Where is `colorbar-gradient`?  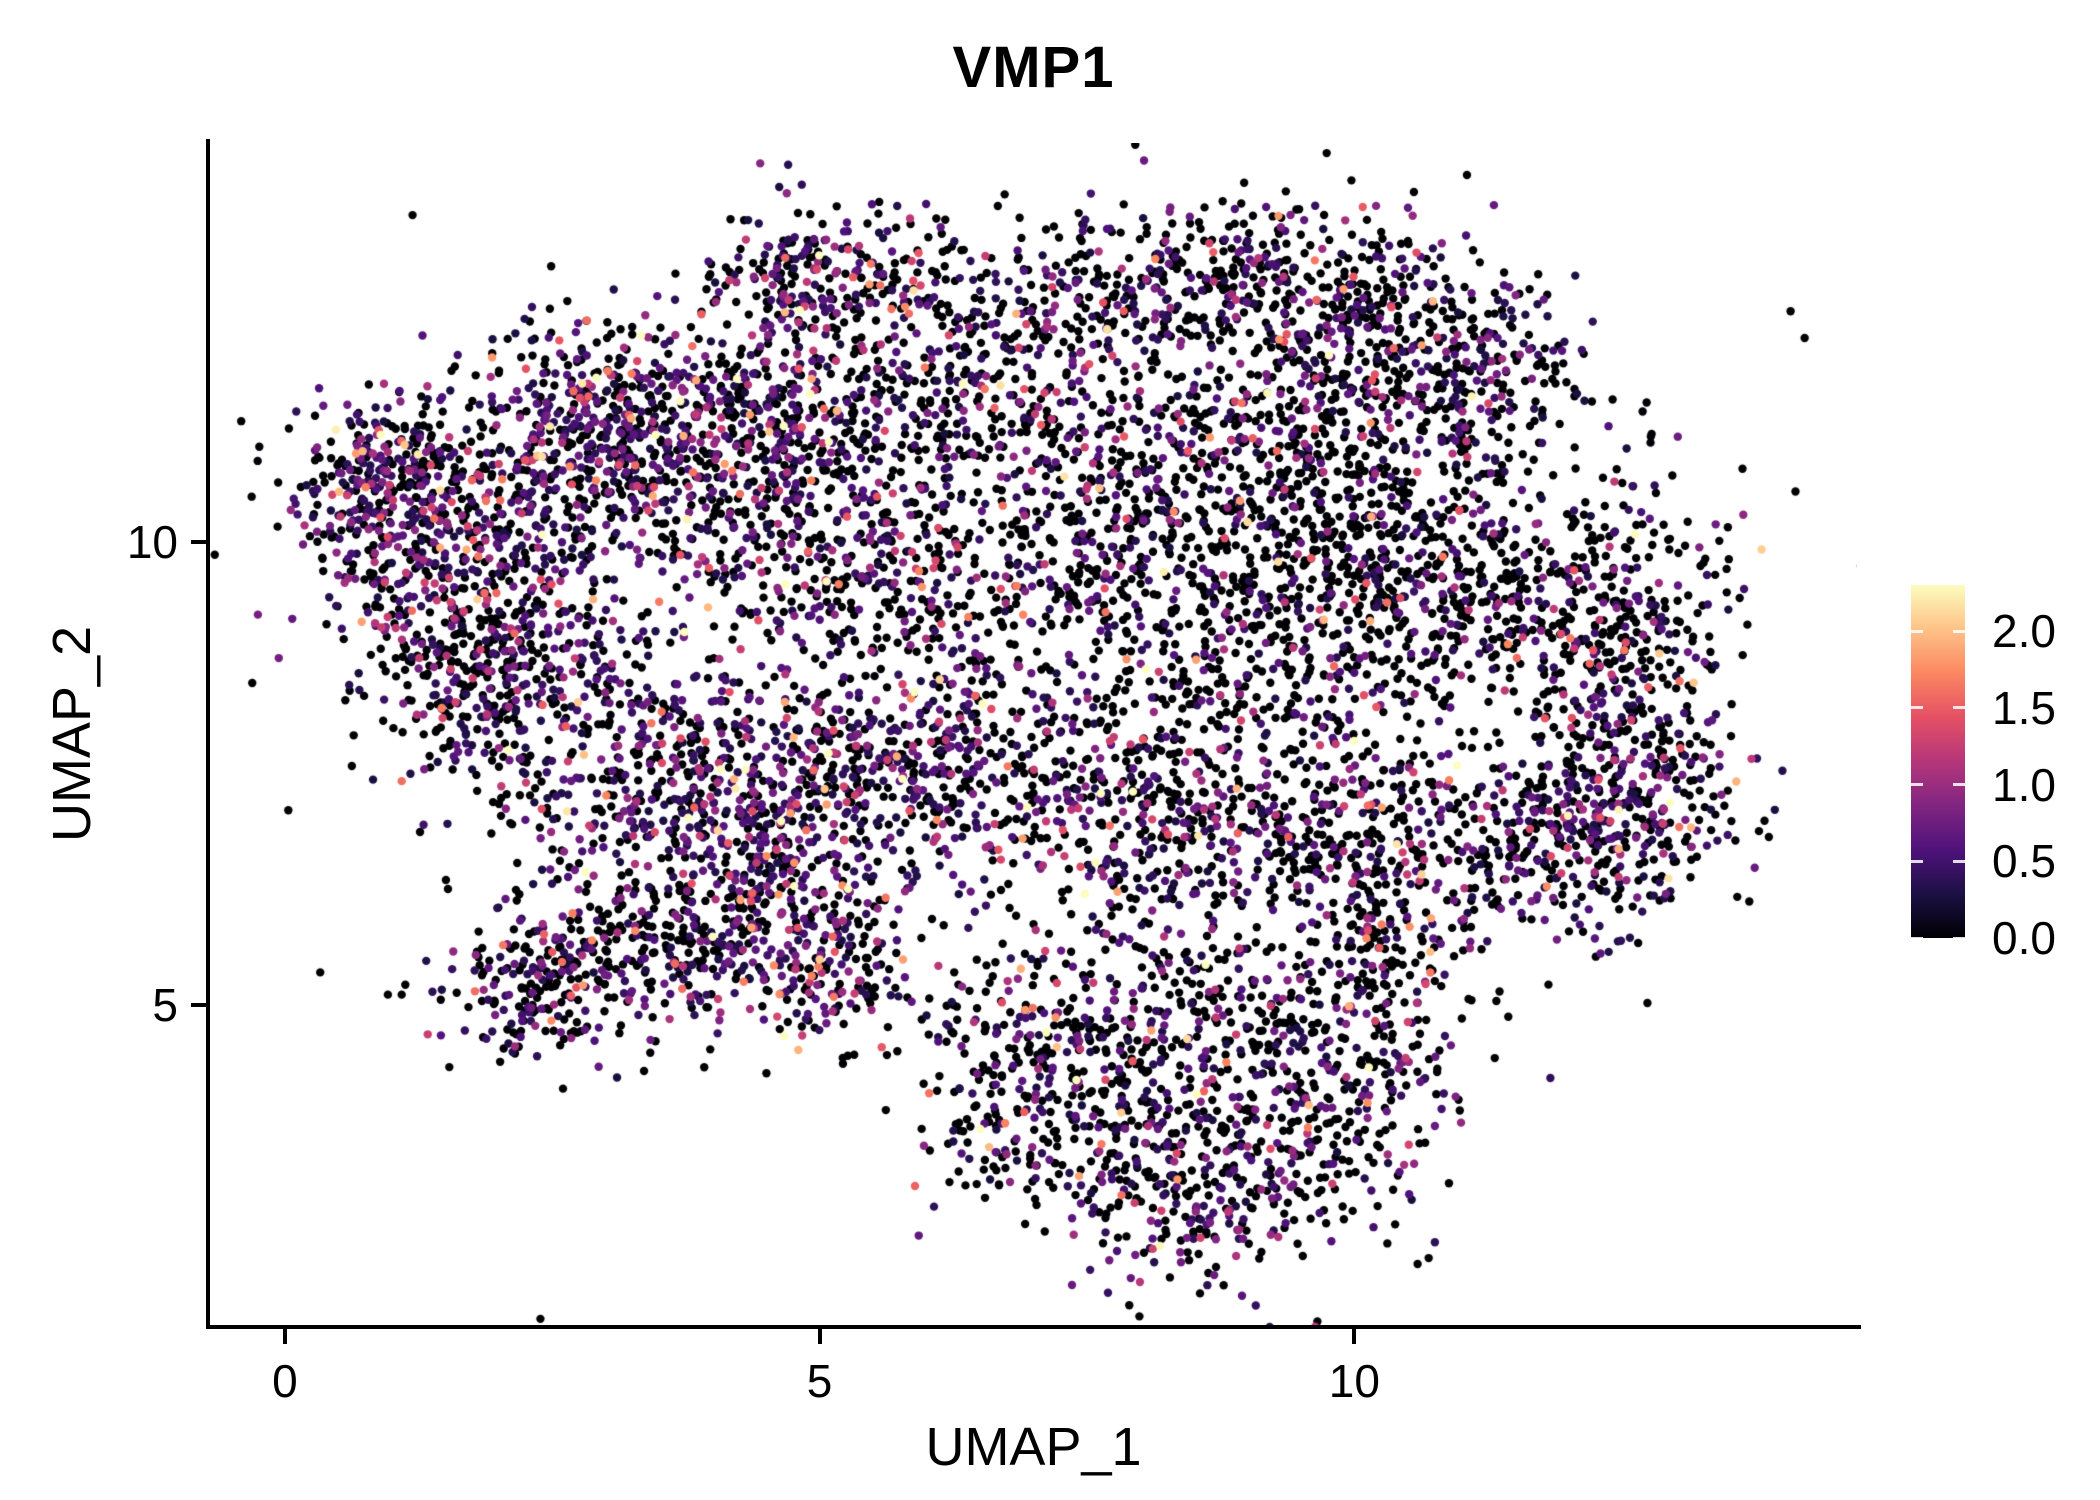
colorbar-gradient is located at coordinates (1938, 761).